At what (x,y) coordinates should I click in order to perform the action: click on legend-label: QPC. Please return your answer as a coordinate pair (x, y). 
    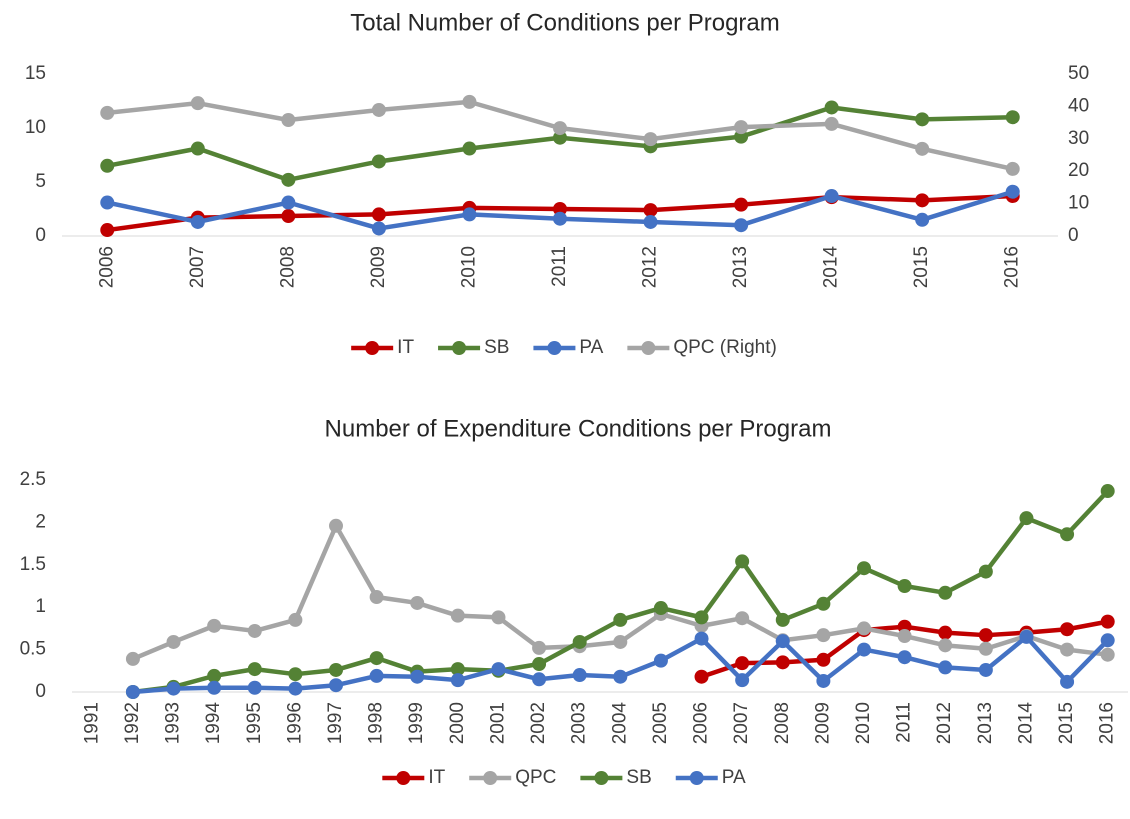
    Looking at the image, I should click on (535, 777).